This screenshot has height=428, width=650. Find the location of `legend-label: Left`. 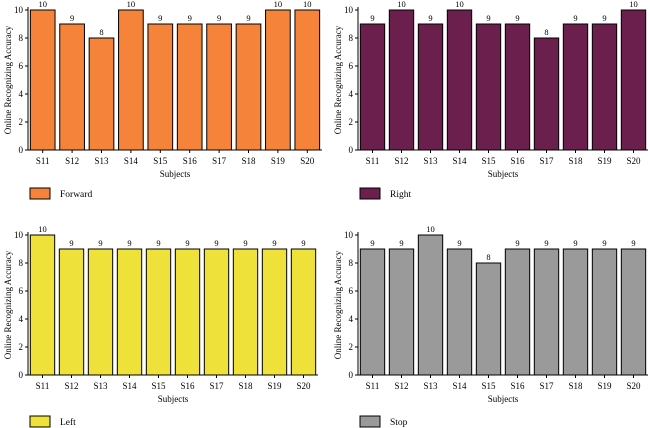

legend-label: Left is located at coordinates (68, 422).